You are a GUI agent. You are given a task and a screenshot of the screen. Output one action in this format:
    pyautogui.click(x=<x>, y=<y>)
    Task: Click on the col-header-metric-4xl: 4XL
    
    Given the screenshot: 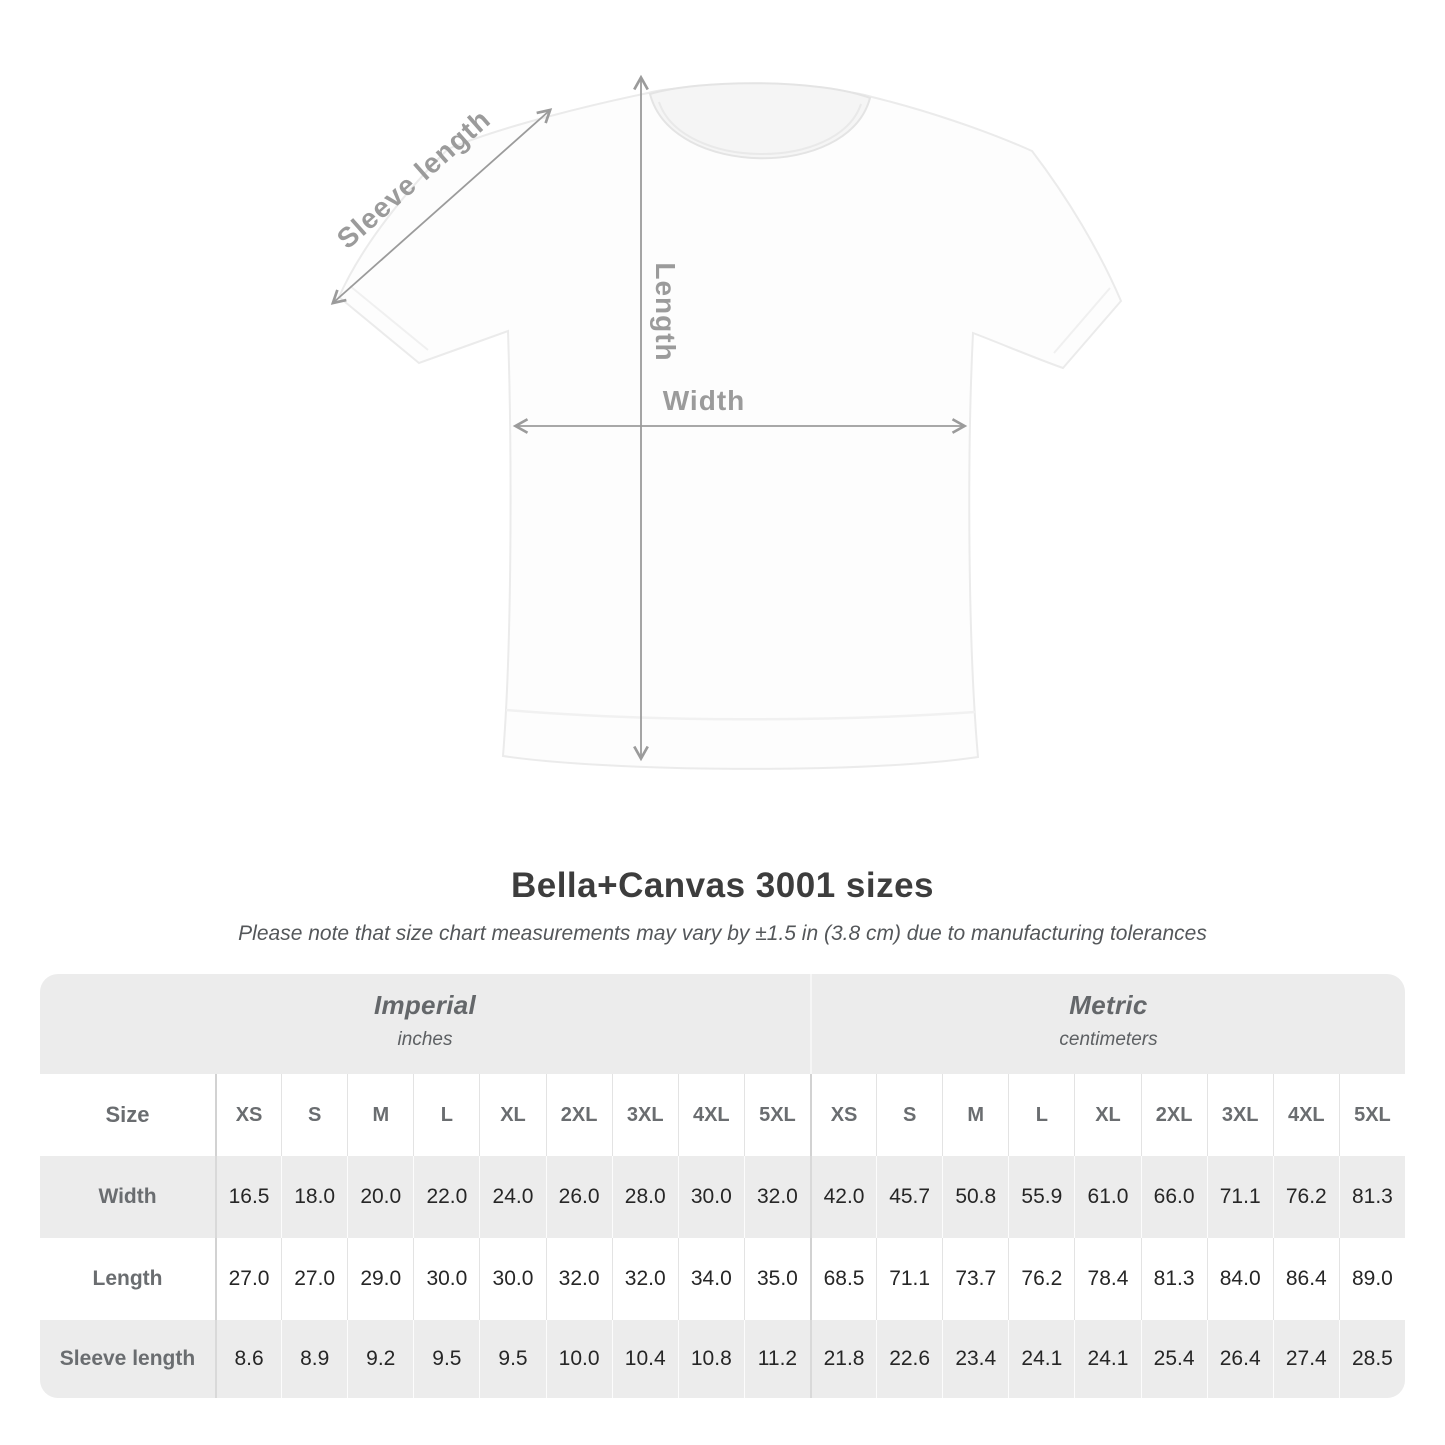 What is the action you would take?
    pyautogui.click(x=1305, y=1115)
    